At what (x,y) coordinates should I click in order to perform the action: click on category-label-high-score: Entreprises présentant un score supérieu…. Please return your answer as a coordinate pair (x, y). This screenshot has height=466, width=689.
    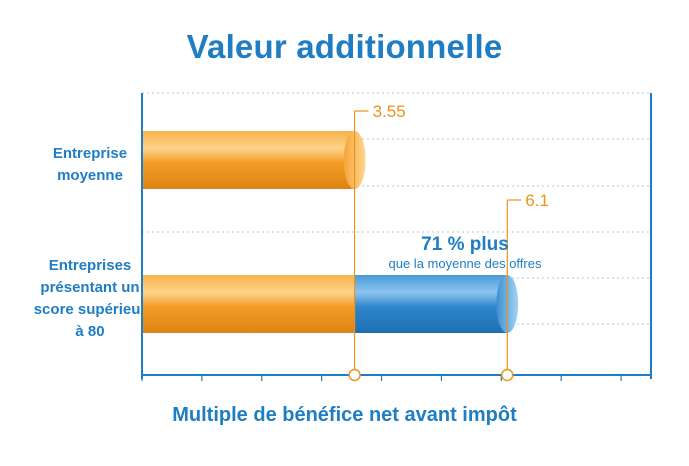
    Looking at the image, I should click on (90, 298).